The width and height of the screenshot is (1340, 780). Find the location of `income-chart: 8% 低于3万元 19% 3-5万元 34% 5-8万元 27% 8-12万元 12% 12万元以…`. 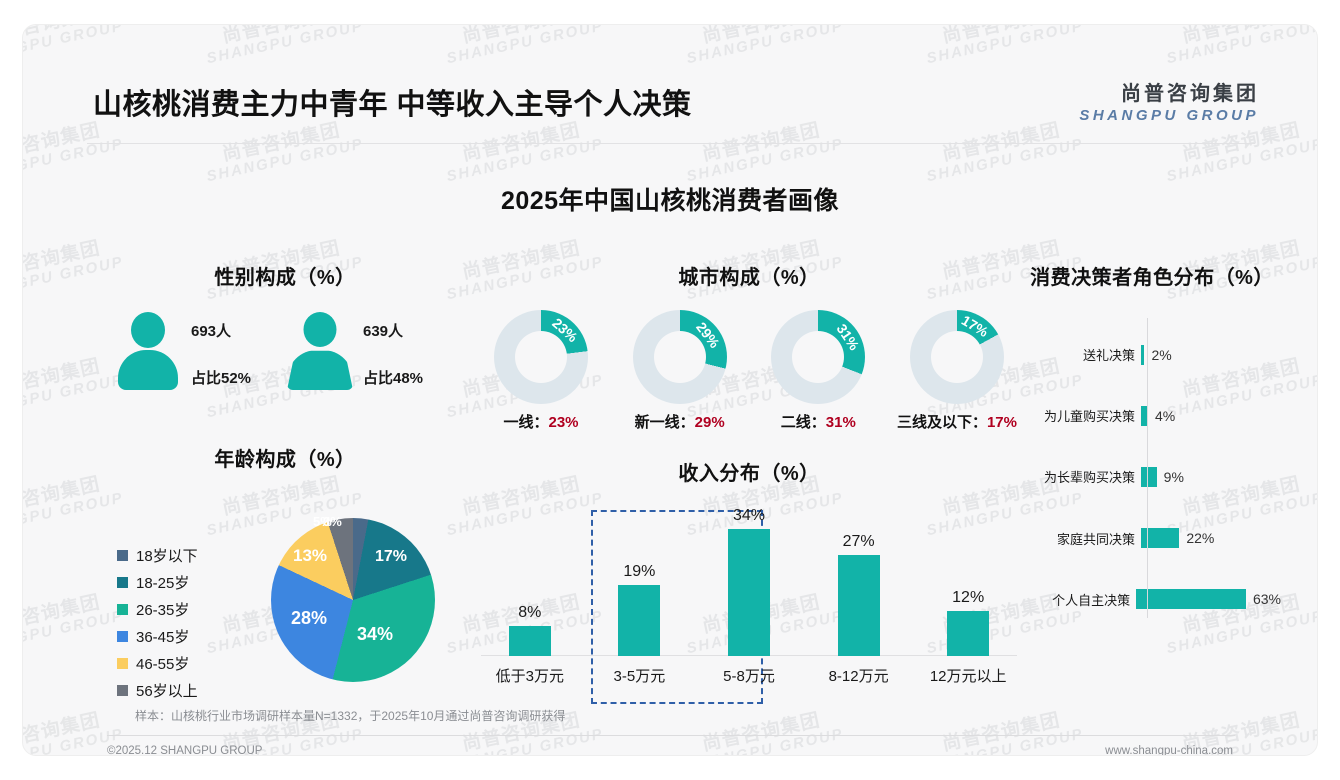

income-chart: 8% 低于3万元 19% 3-5万元 34% 5-8万元 27% 8-12万元 12% 12万元以… is located at coordinates (749, 604).